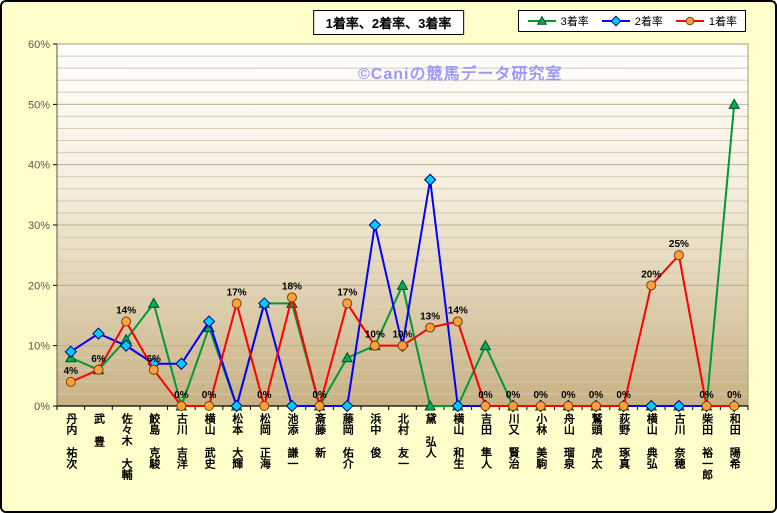 The width and height of the screenshot is (777, 513). I want to click on y-axis-tick-label: 50%, so click(39, 105).